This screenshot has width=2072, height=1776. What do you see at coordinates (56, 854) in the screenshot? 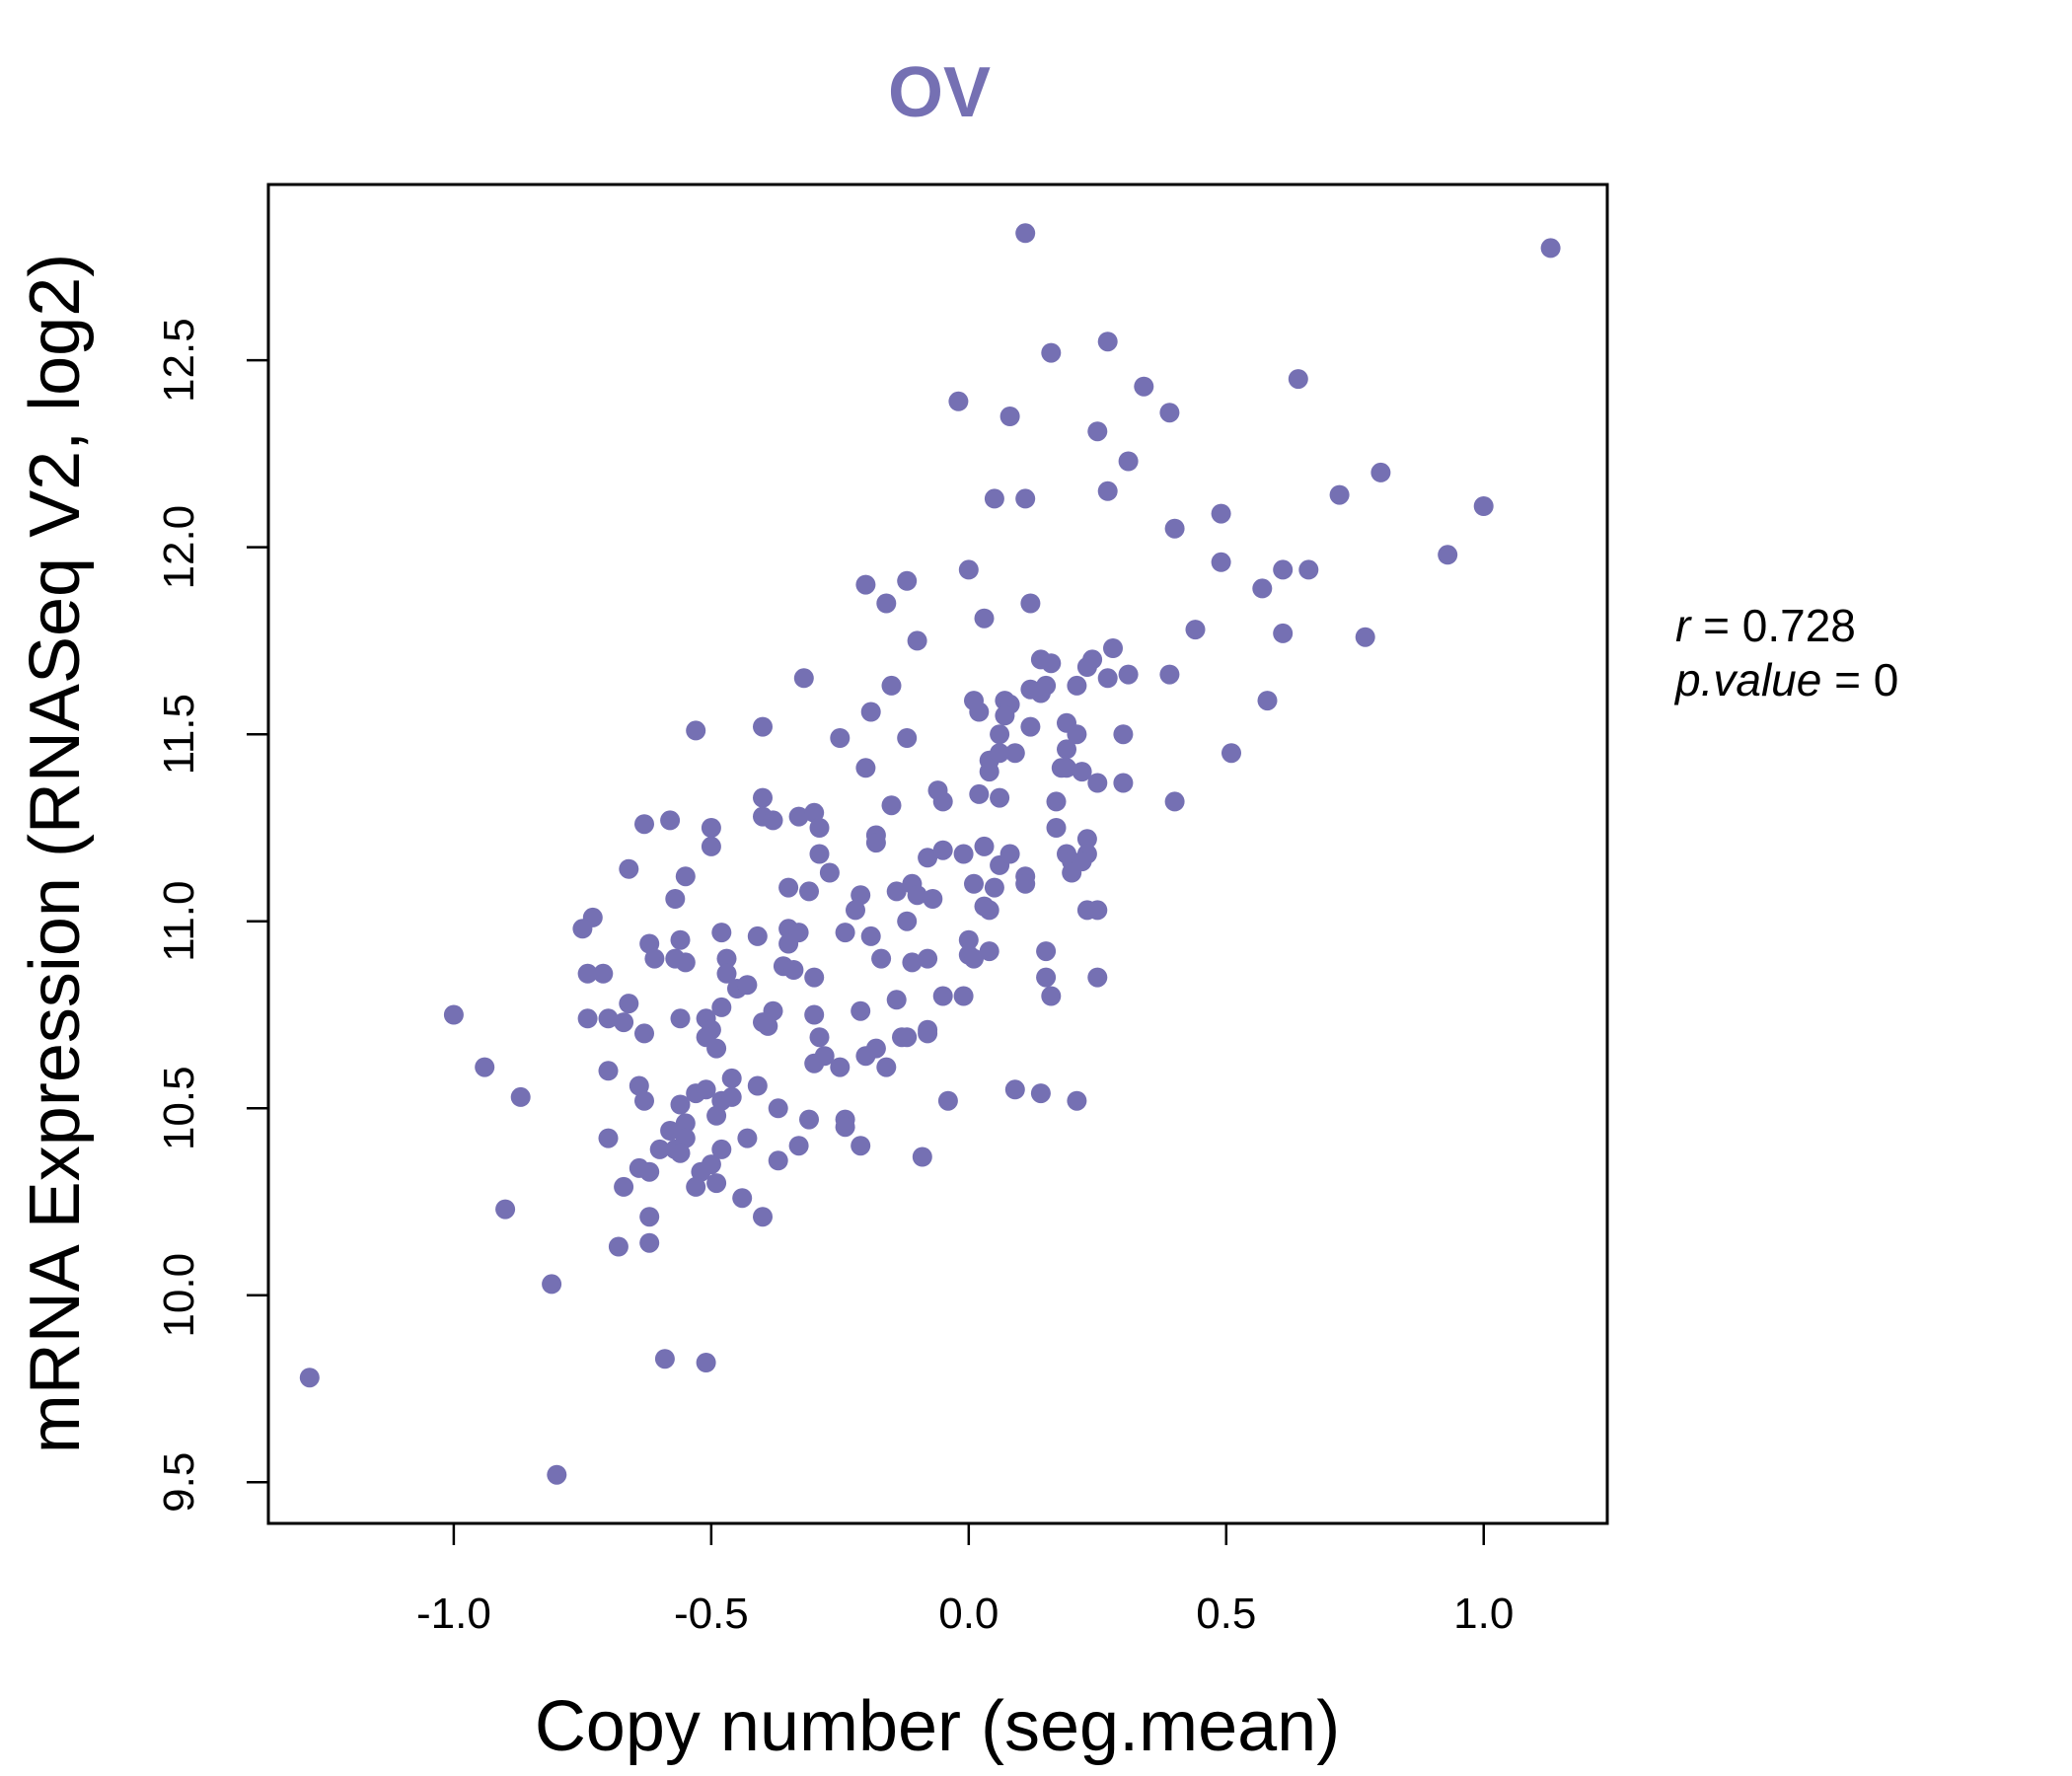
I see `y-axis-title: mRNA Expression (RNASeq V2, log2)` at bounding box center [56, 854].